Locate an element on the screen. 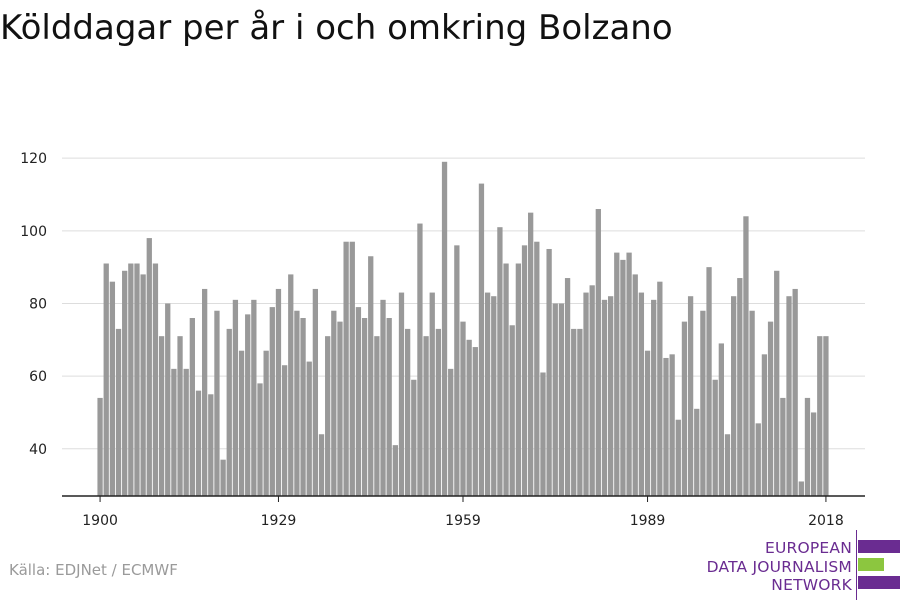 Image resolution: width=900 pixels, height=600 pixels. bar-1980 is located at coordinates (592, 390).